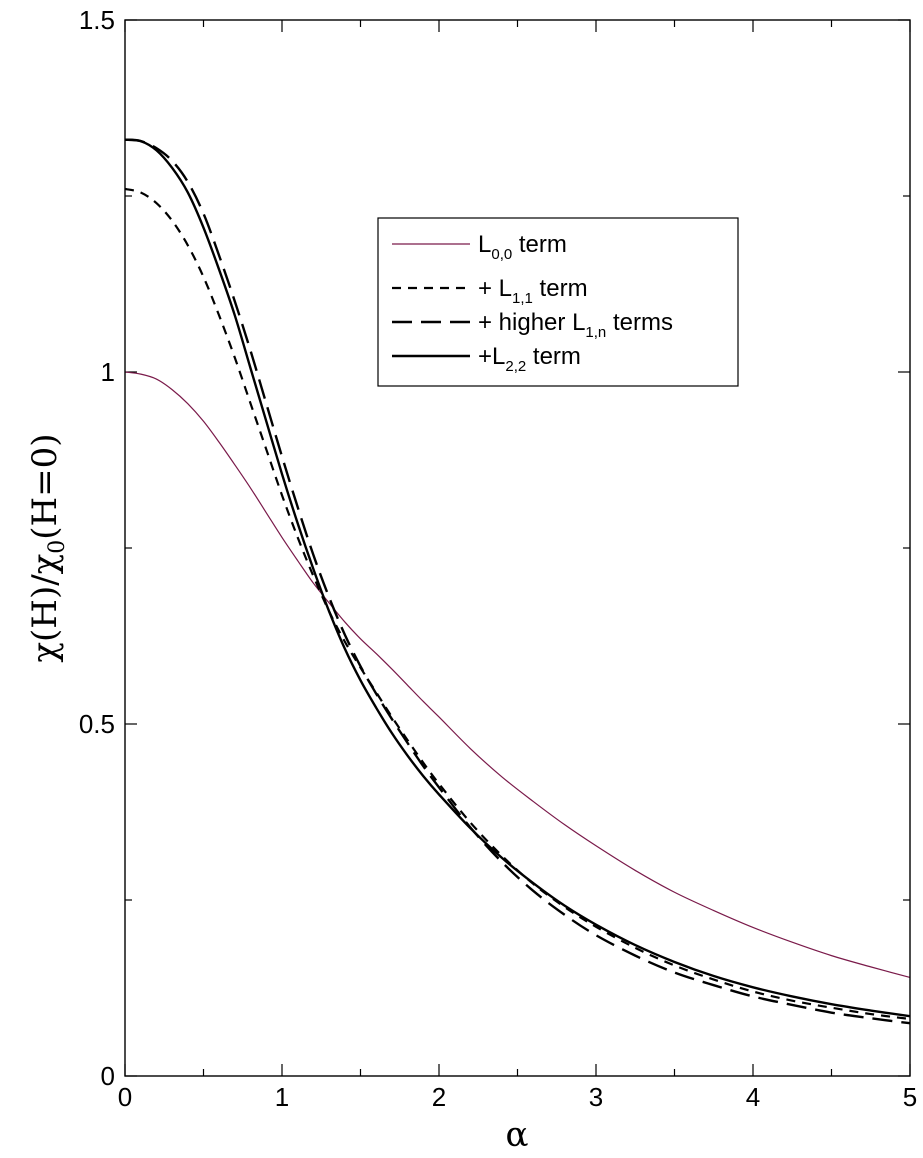 The width and height of the screenshot is (923, 1158). What do you see at coordinates (910, 1097) in the screenshot?
I see `x-tick-label: 5` at bounding box center [910, 1097].